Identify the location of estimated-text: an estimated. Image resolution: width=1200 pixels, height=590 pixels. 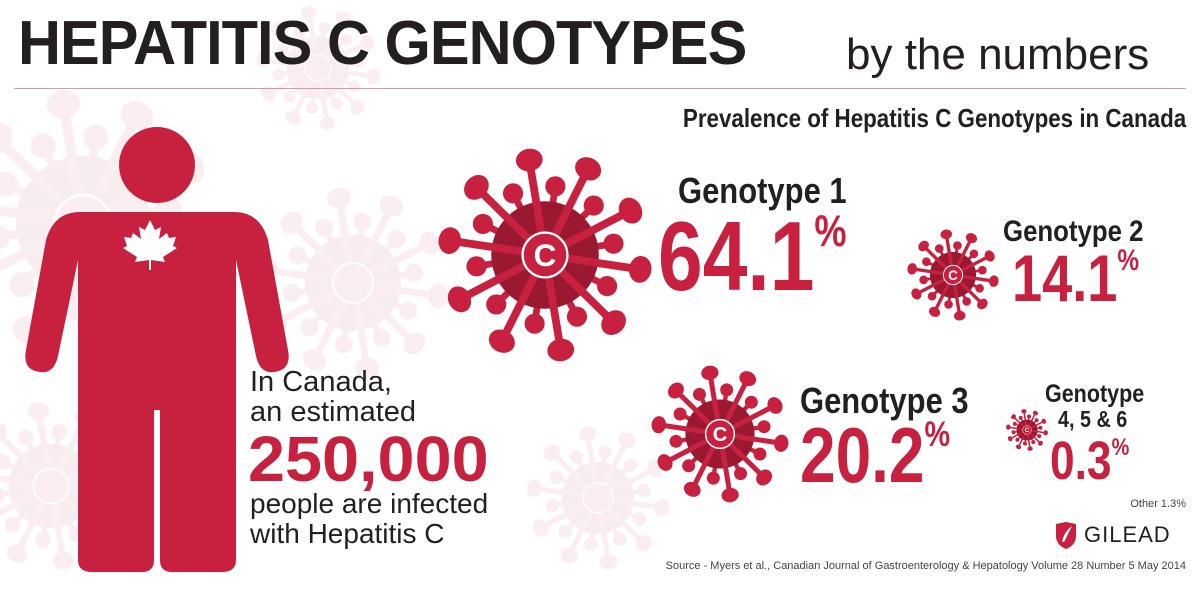
(333, 412).